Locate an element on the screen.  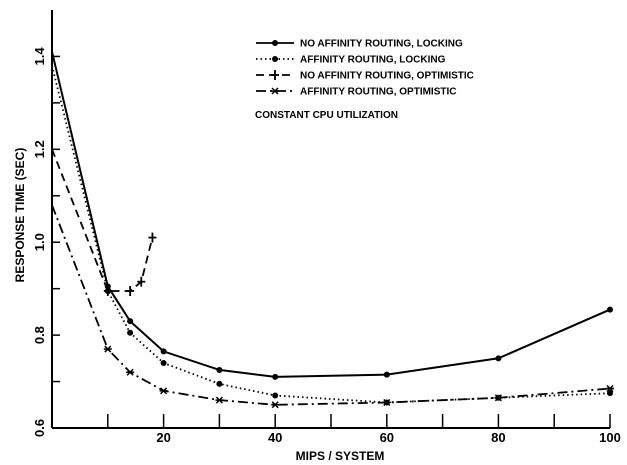
y-tick-label: 1.2 is located at coordinates (39, 149).